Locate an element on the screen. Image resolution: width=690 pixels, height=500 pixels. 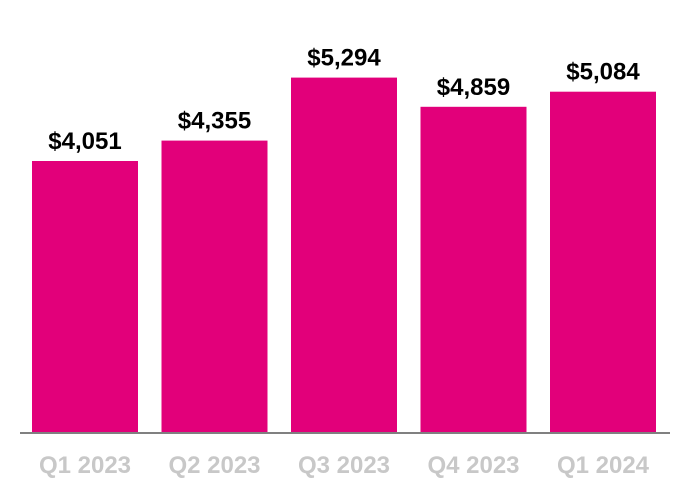
data-label-q1-2024: $5,084 is located at coordinates (603, 72).